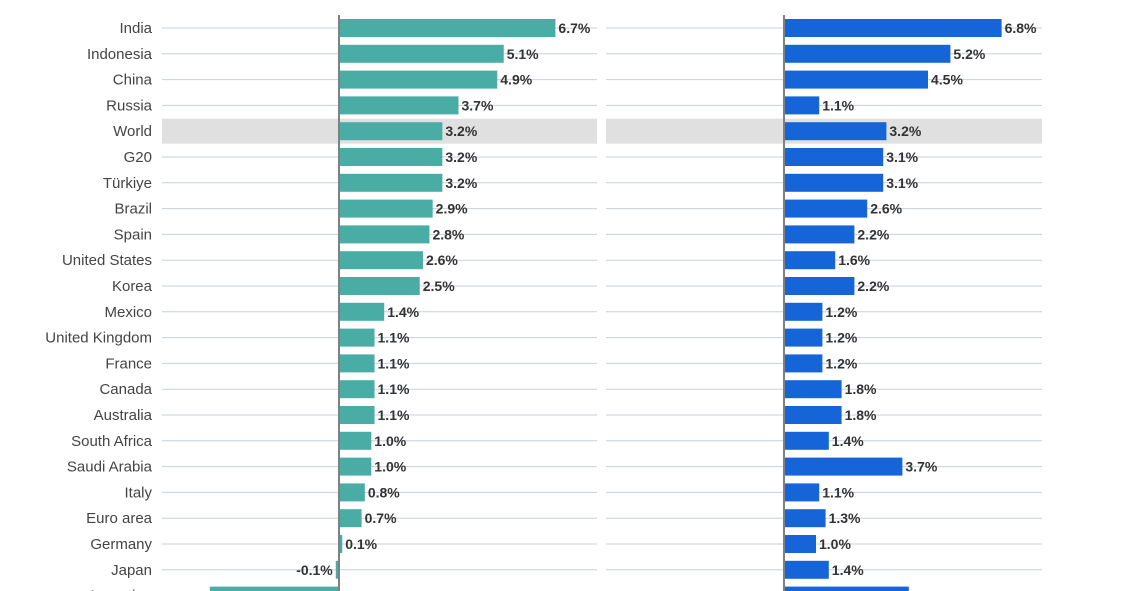 The height and width of the screenshot is (591, 1128). What do you see at coordinates (129, 105) in the screenshot?
I see `category-label: Russia` at bounding box center [129, 105].